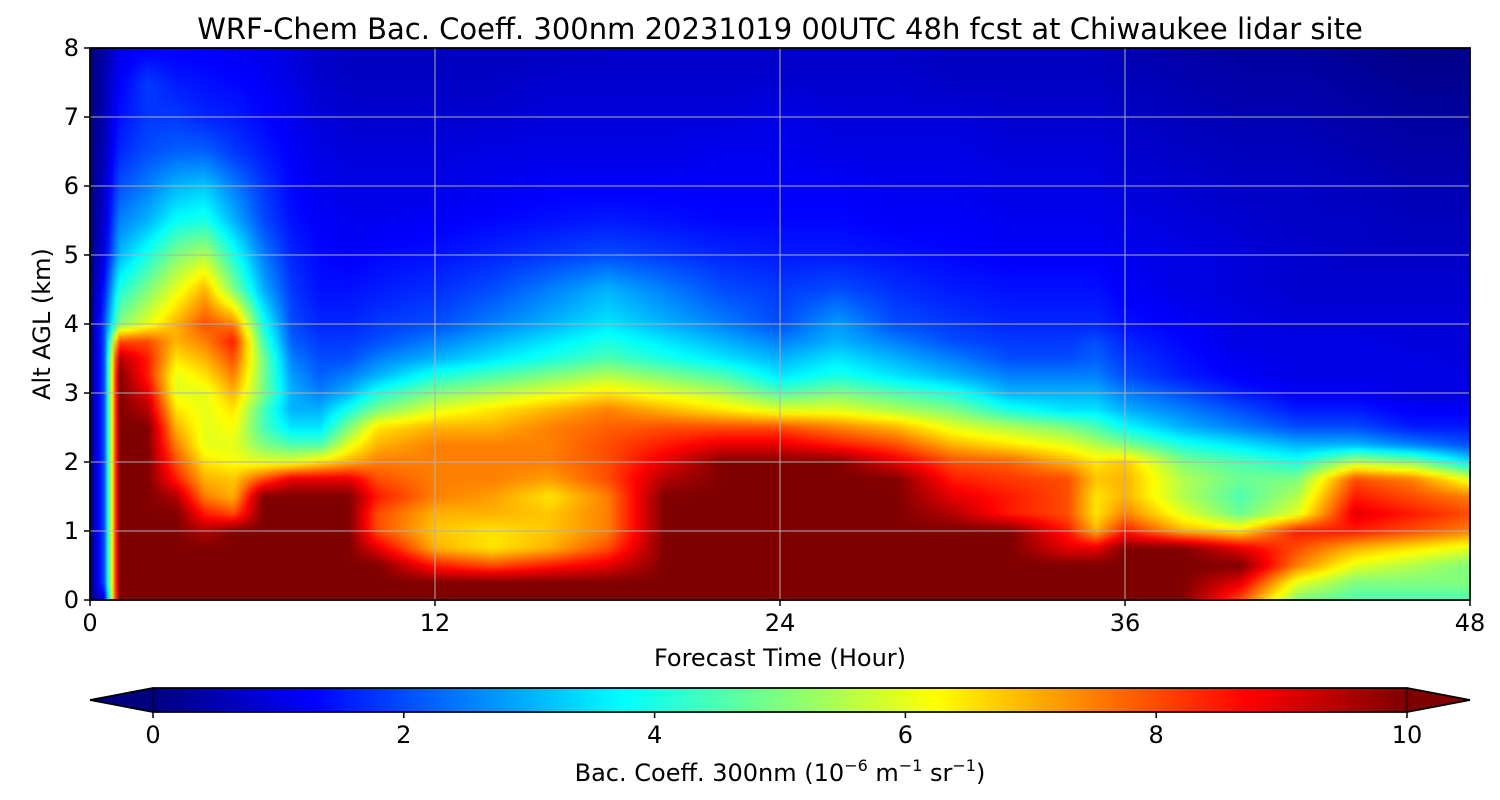 The width and height of the screenshot is (1500, 800). Describe the element at coordinates (71, 462) in the screenshot. I see `y-tick-label: 2` at that location.